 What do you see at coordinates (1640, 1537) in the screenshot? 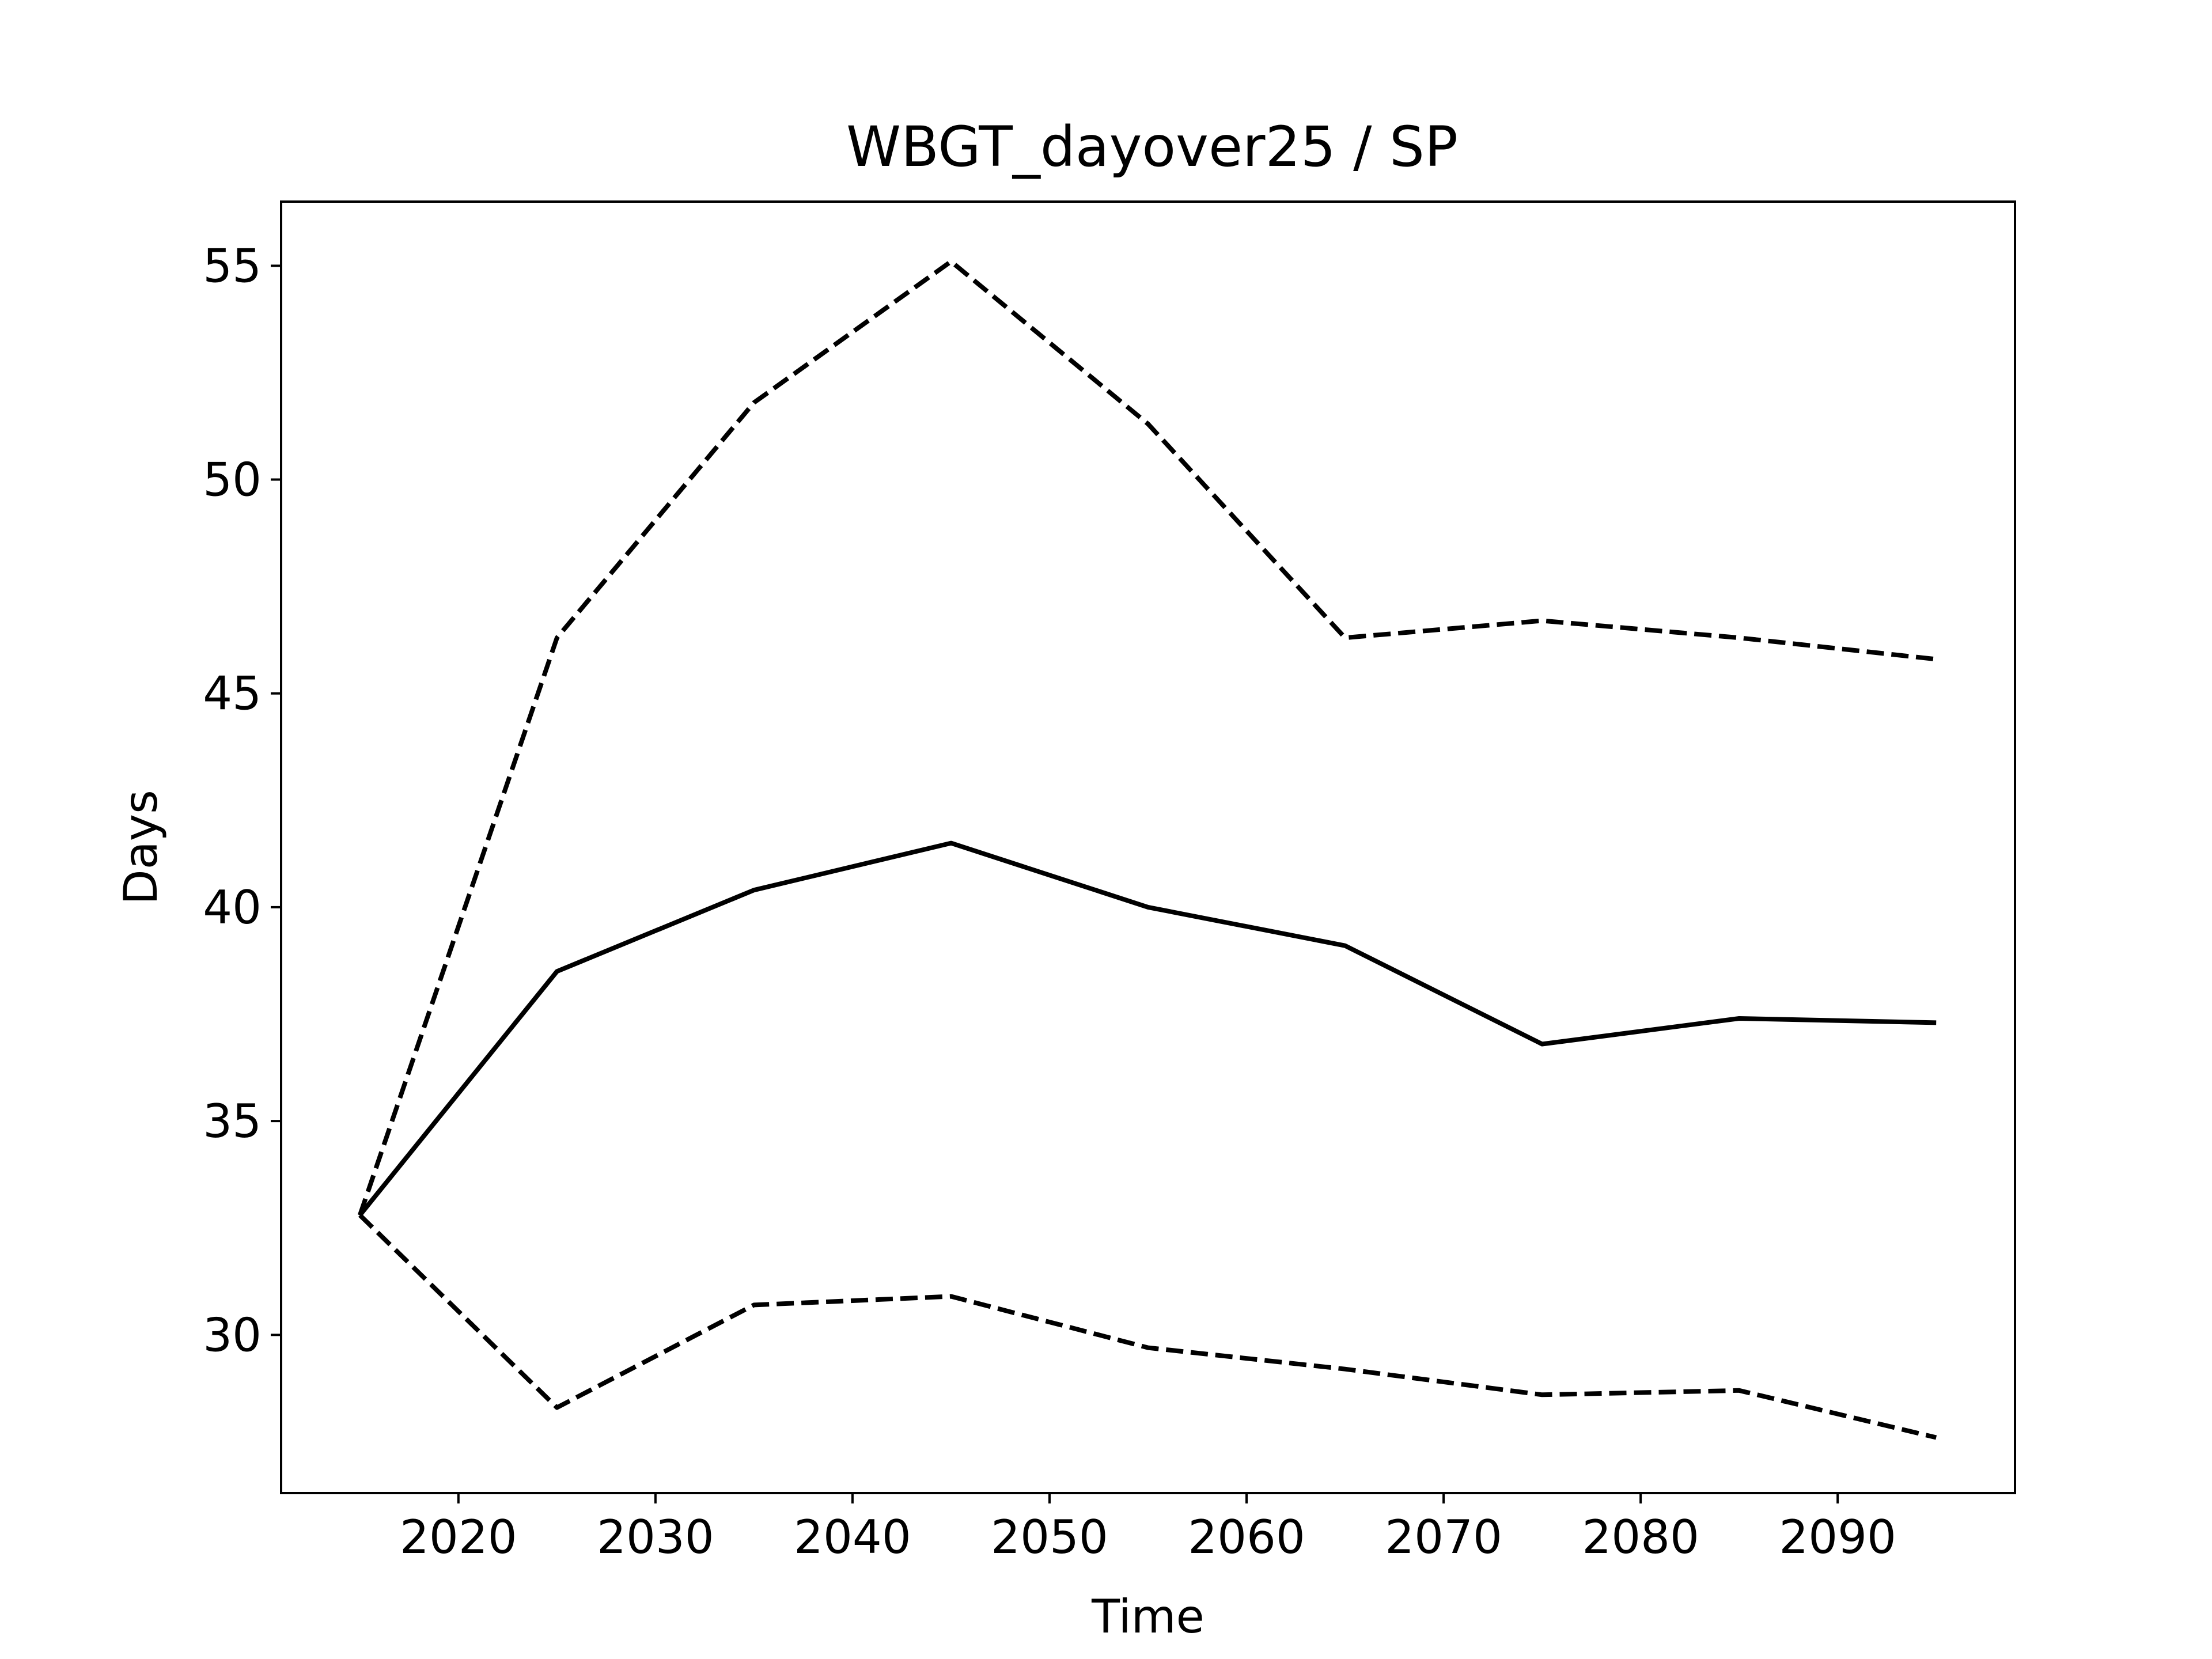
I see `x-tick-label: 2080` at bounding box center [1640, 1537].